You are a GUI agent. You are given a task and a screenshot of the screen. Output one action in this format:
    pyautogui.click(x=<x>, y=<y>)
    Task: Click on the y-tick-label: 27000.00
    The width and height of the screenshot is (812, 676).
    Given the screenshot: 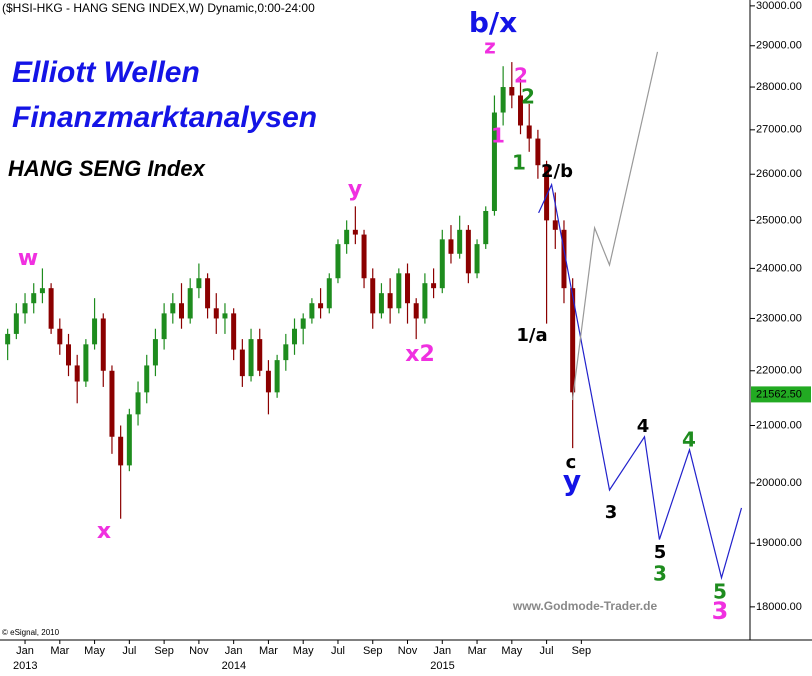 What is the action you would take?
    pyautogui.click(x=779, y=130)
    